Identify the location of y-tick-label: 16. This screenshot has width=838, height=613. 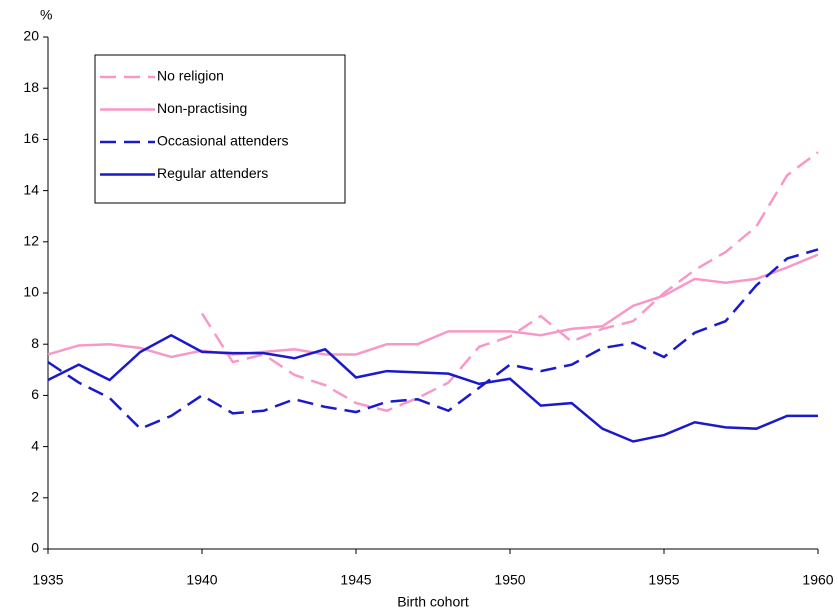
(31, 138).